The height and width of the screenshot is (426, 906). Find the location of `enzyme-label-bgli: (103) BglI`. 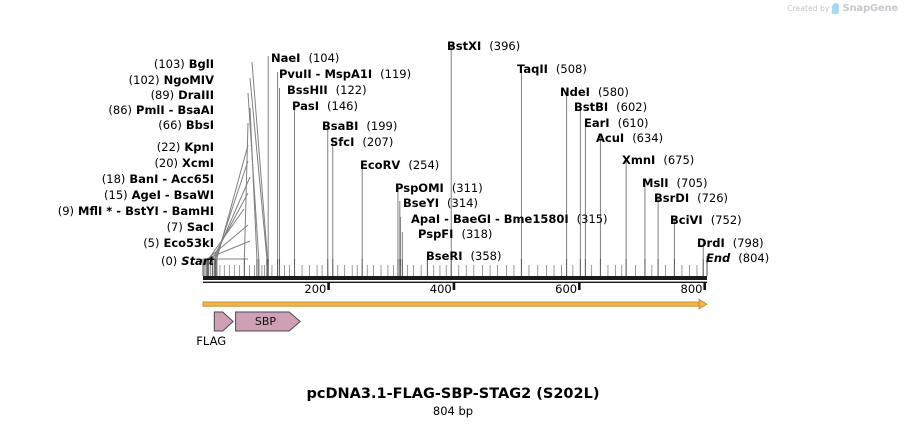

enzyme-label-bgli: (103) BglI is located at coordinates (111, 64).